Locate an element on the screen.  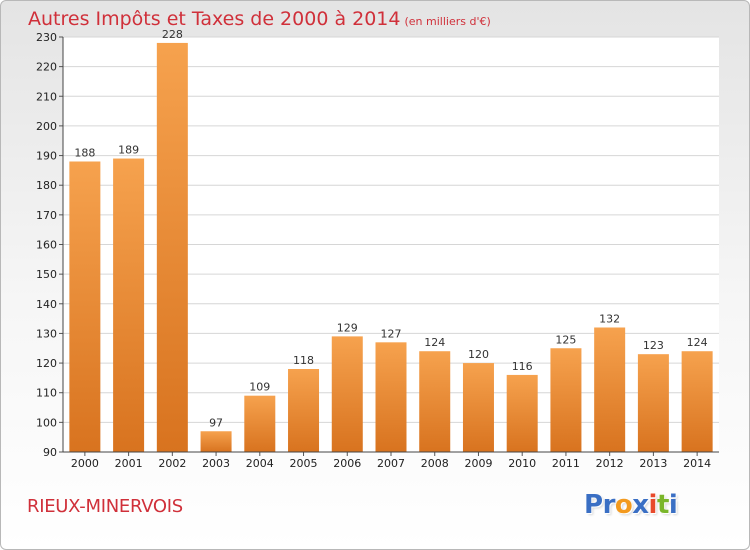
data-label: 123 is located at coordinates (653, 345).